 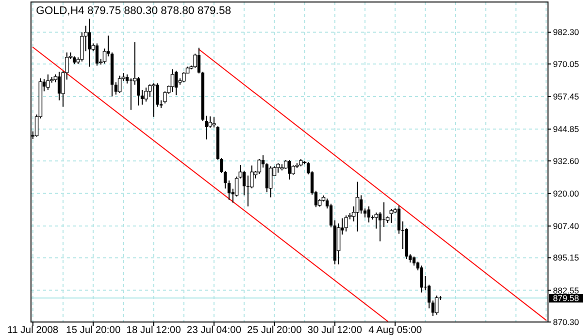 What do you see at coordinates (566, 63) in the screenshot?
I see `y-tick-label: 970.05` at bounding box center [566, 63].